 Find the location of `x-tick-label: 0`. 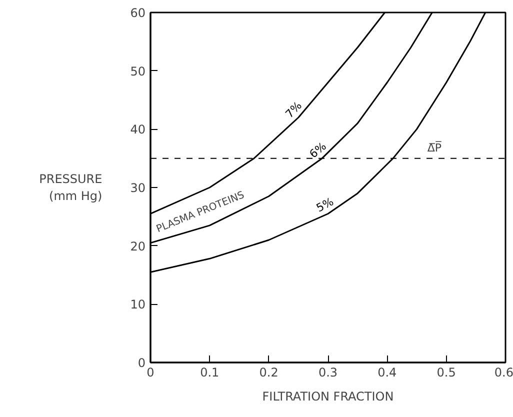

x-tick-label: 0 is located at coordinates (150, 373).